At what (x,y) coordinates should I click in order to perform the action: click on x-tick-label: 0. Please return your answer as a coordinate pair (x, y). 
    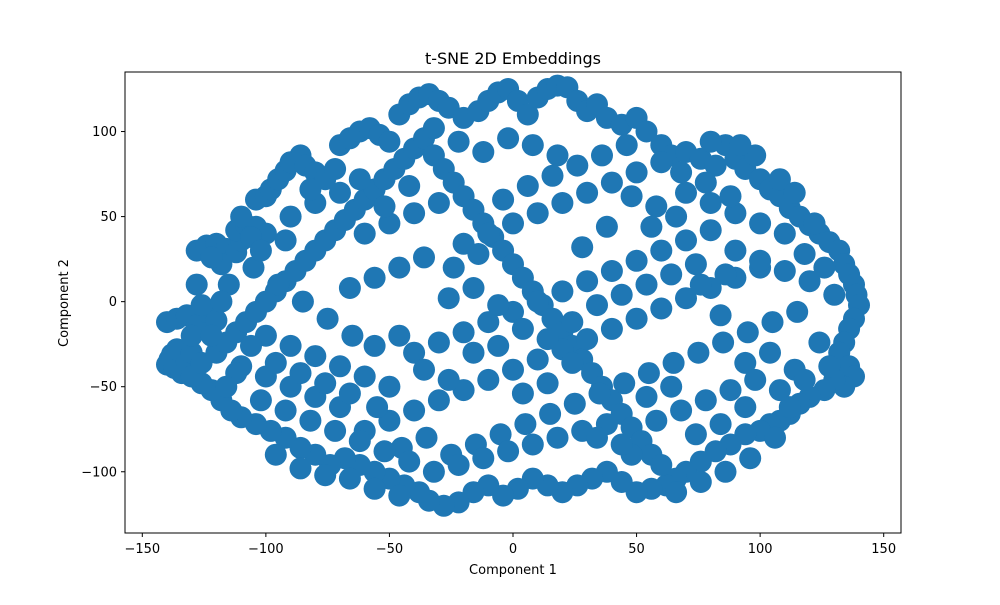
    Looking at the image, I should click on (513, 549).